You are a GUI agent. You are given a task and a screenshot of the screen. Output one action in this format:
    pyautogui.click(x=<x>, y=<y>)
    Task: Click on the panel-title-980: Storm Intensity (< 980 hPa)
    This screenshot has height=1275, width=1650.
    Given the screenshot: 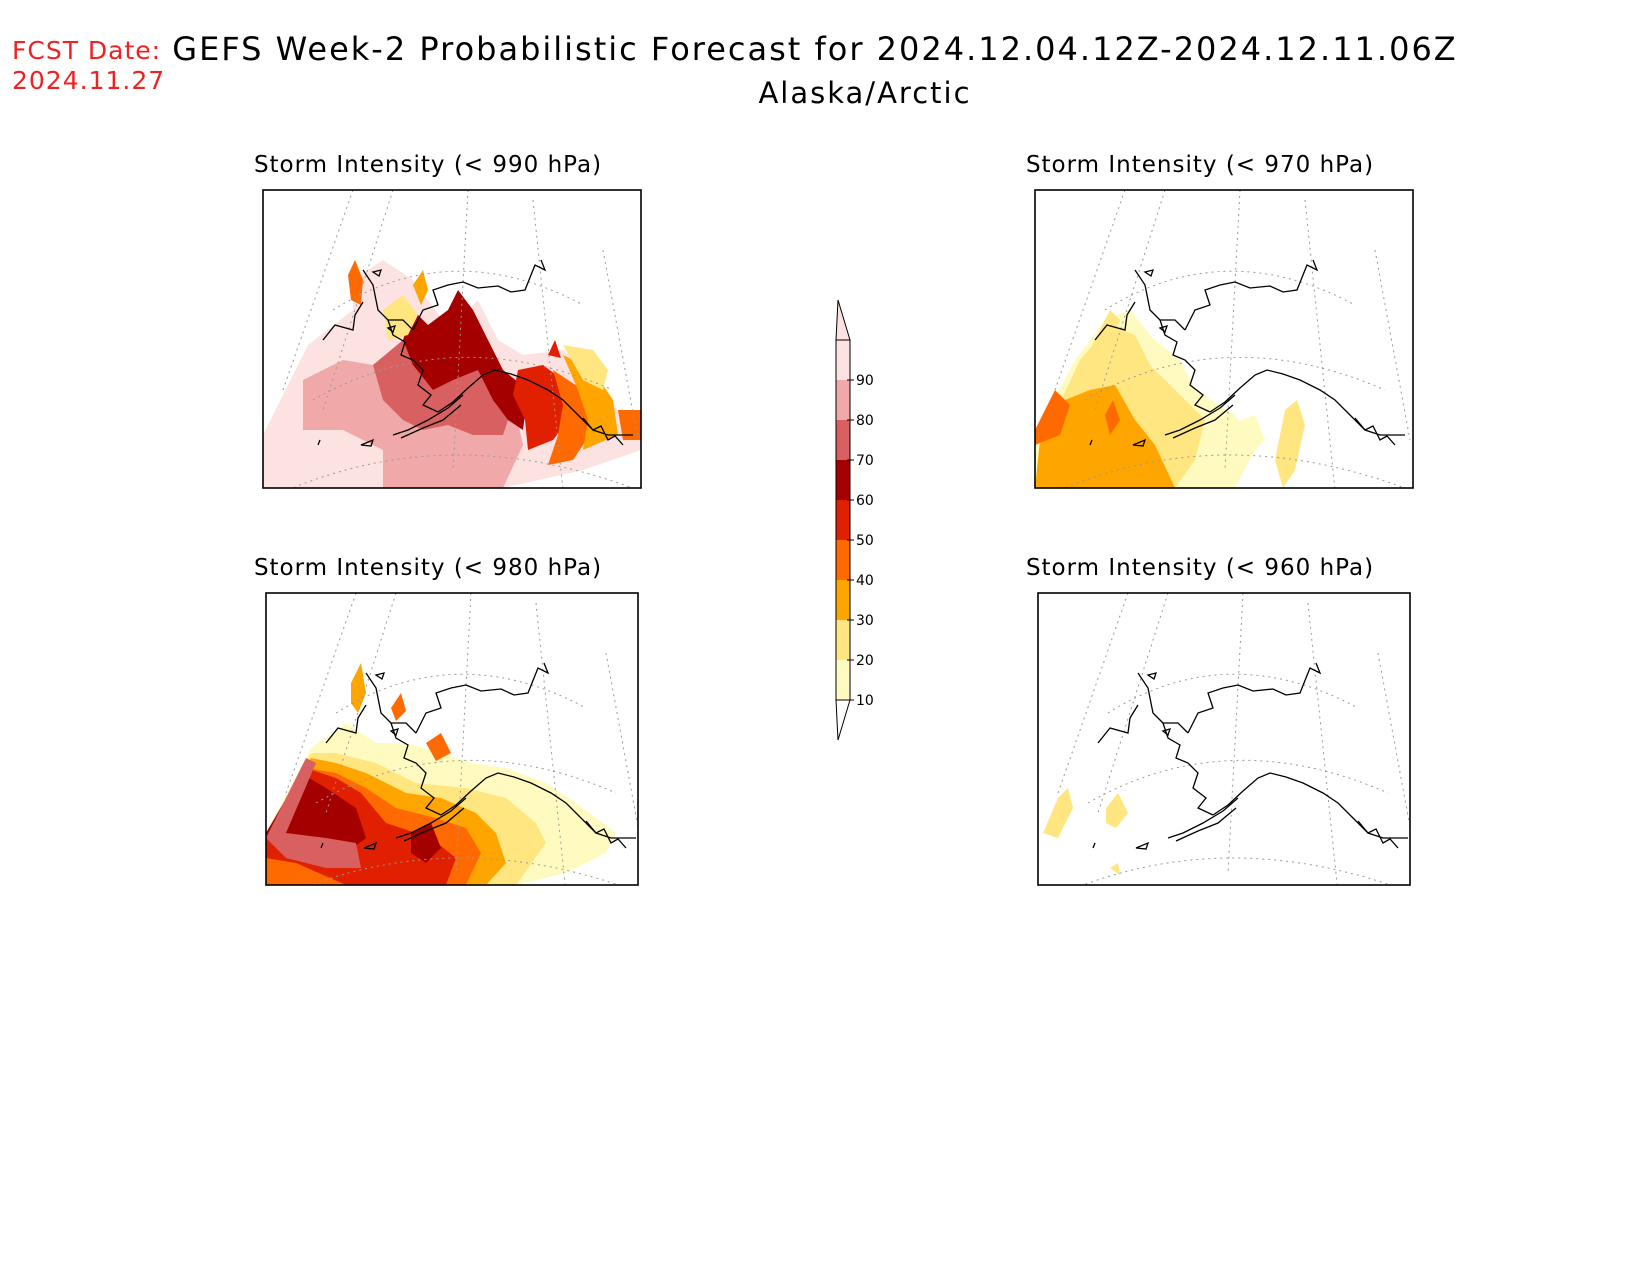 What is the action you would take?
    pyautogui.click(x=428, y=568)
    